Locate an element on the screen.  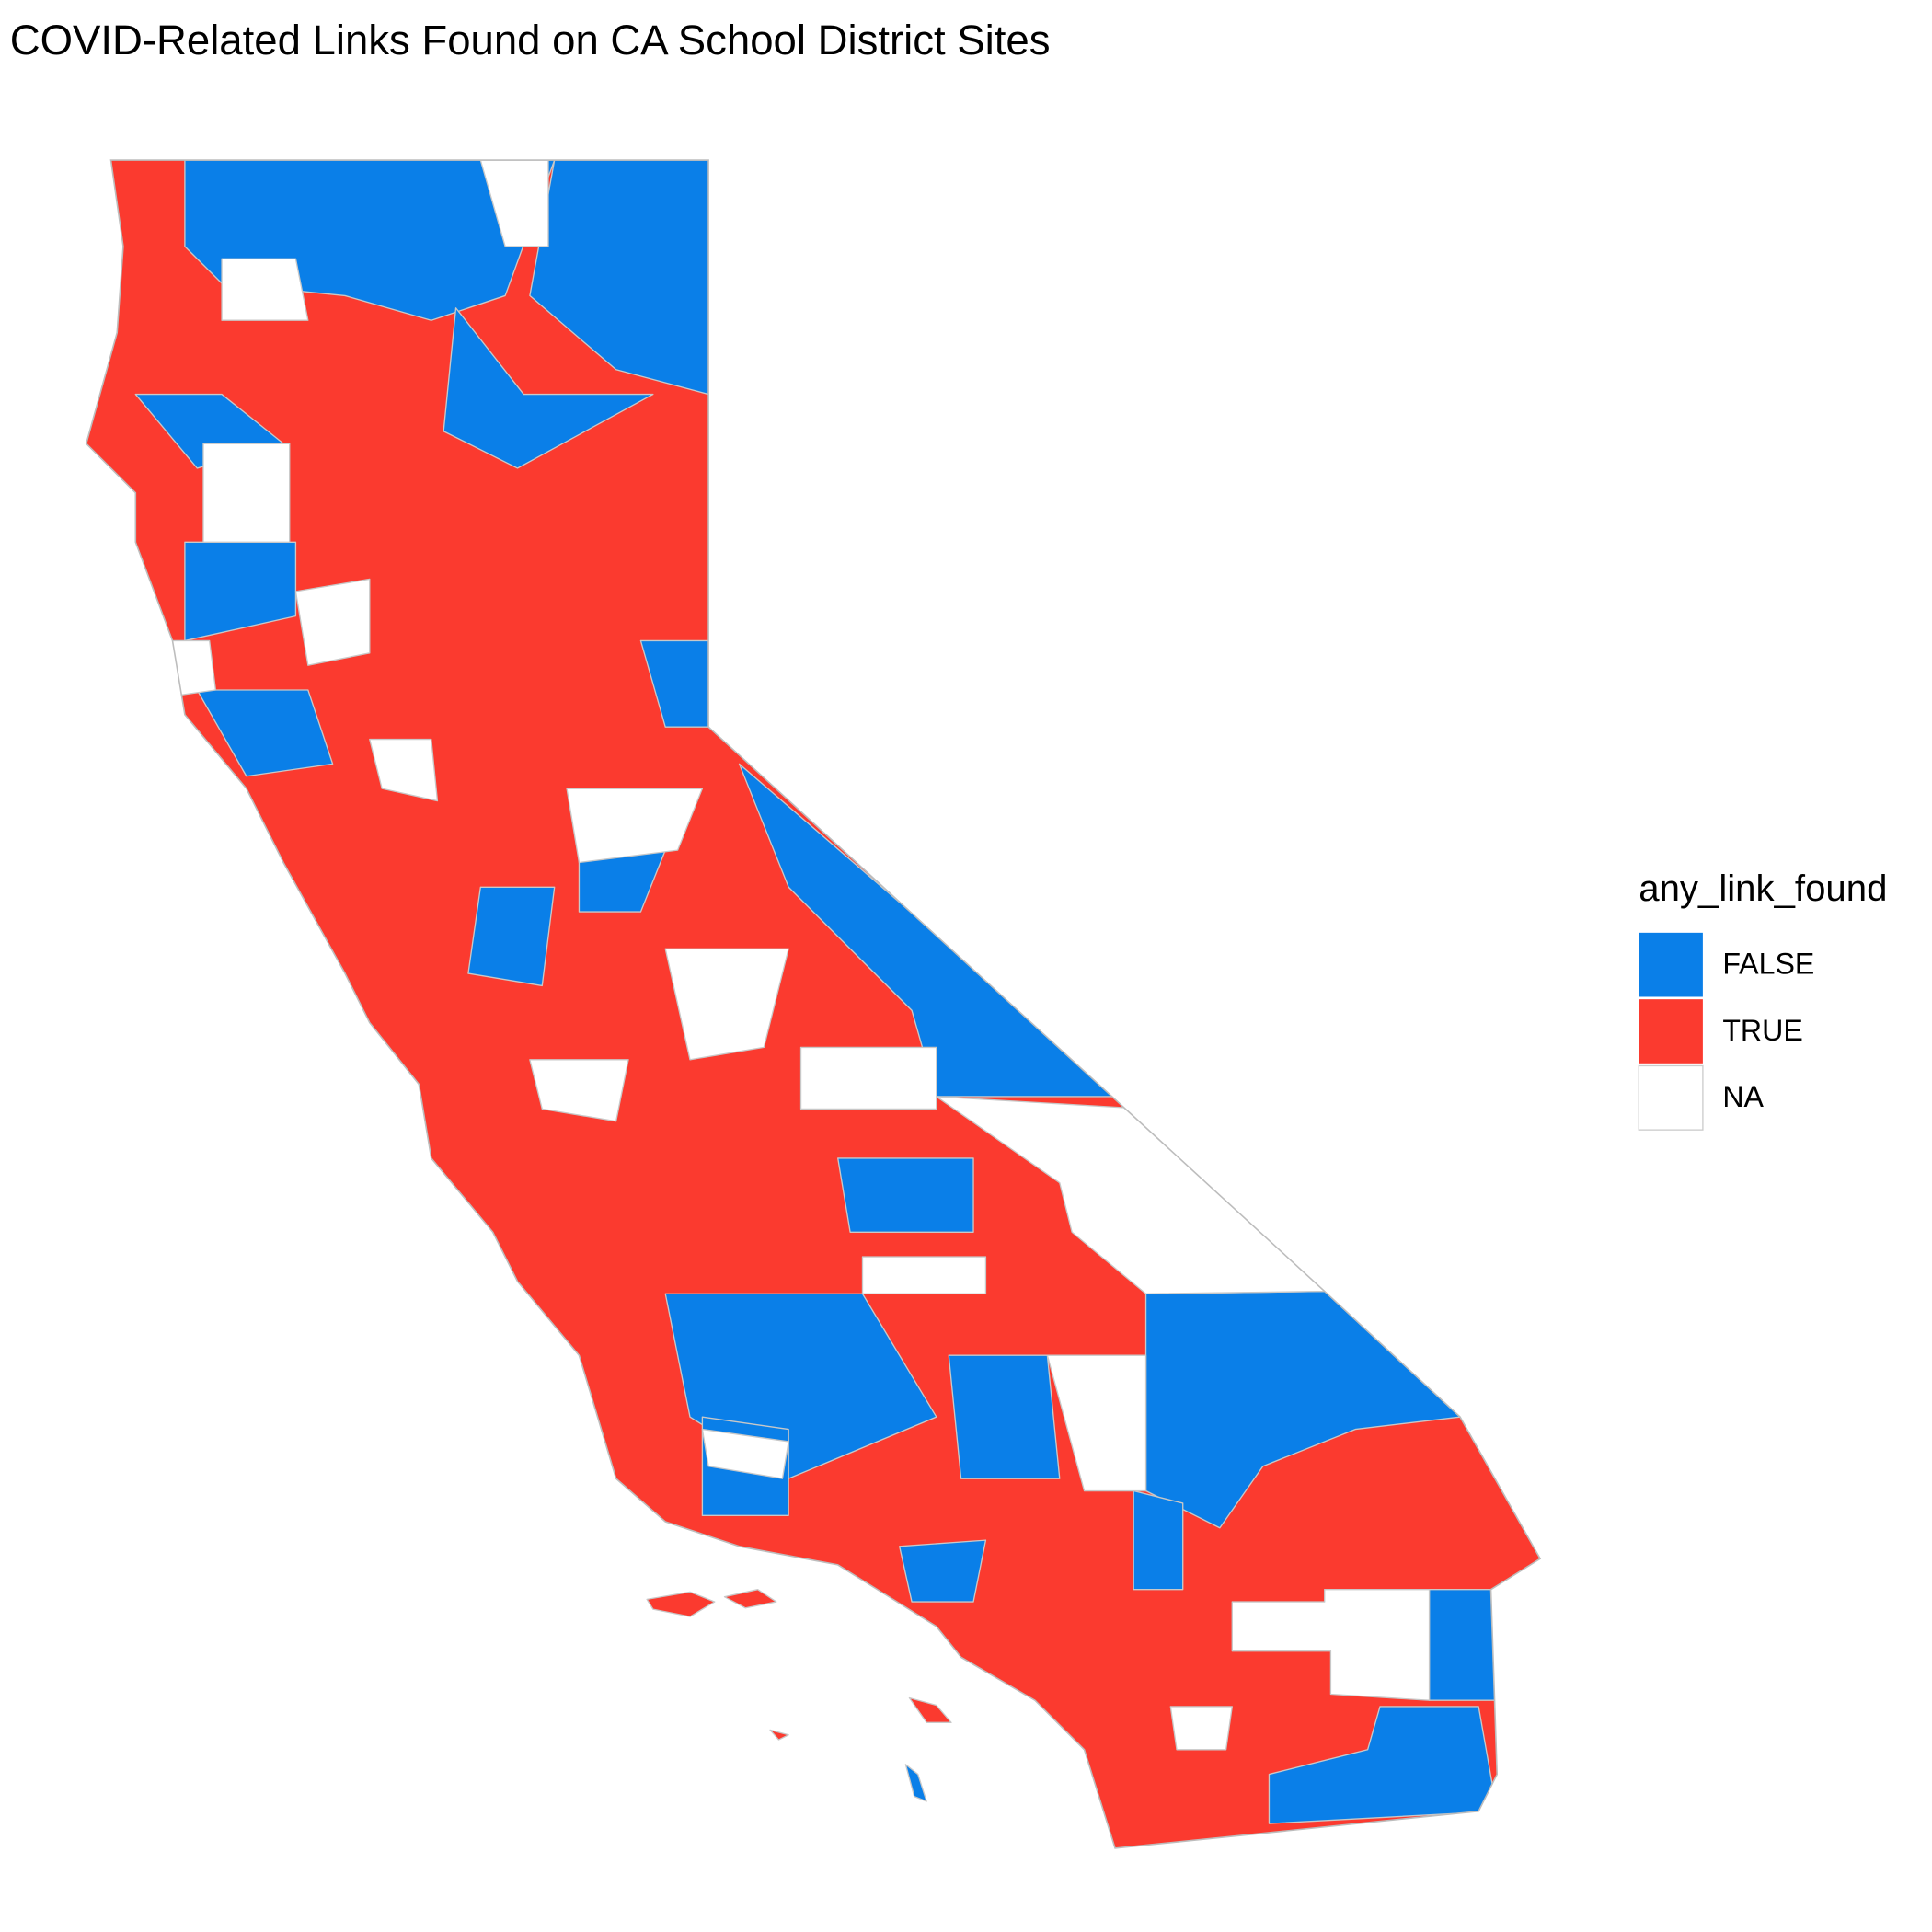
legend: any_link_found FALSE TRUE NA is located at coordinates (1762, 999).